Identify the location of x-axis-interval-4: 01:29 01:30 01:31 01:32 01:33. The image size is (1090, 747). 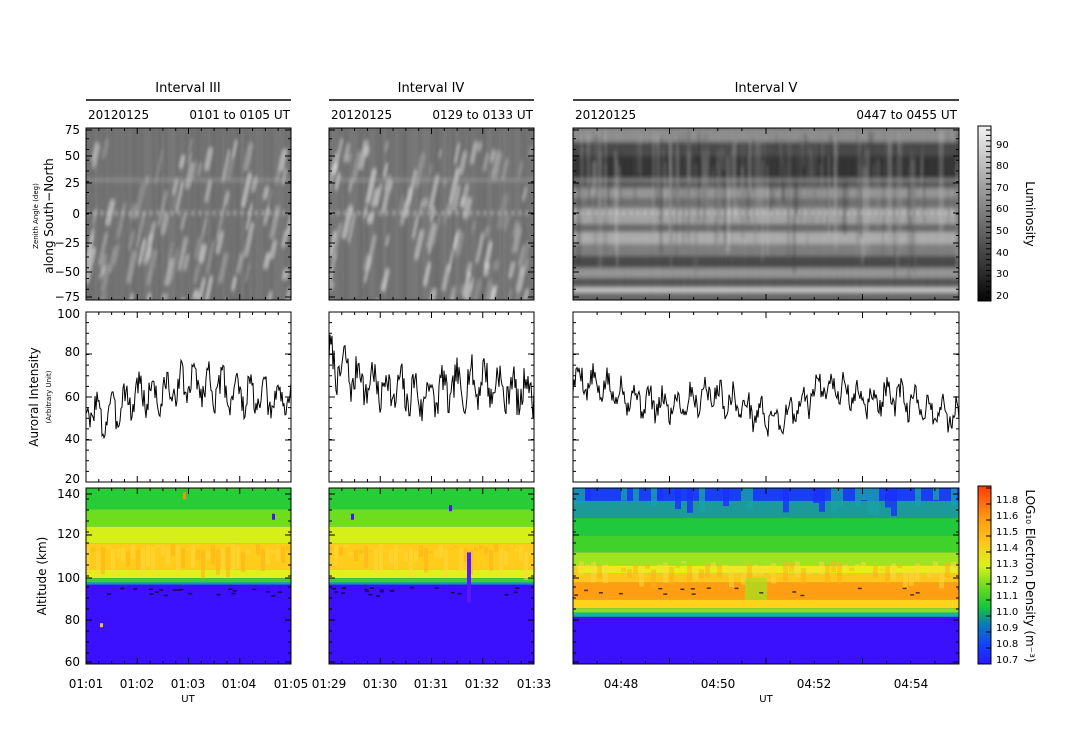
(432, 684).